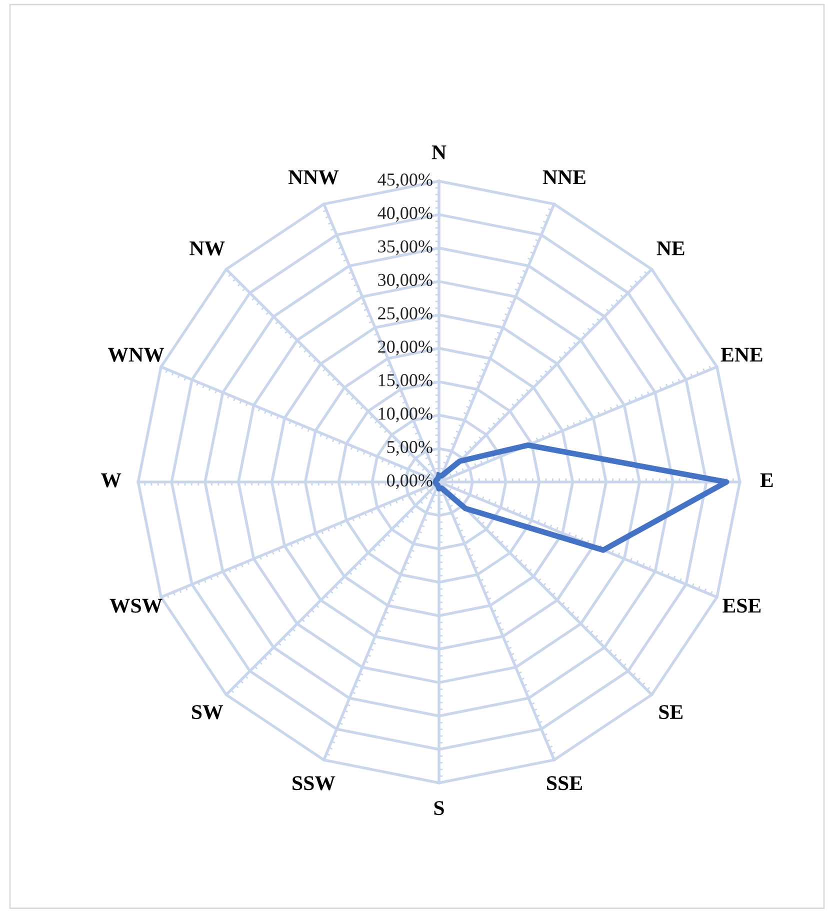  What do you see at coordinates (405, 248) in the screenshot?
I see `y-tick-label: 35,00%` at bounding box center [405, 248].